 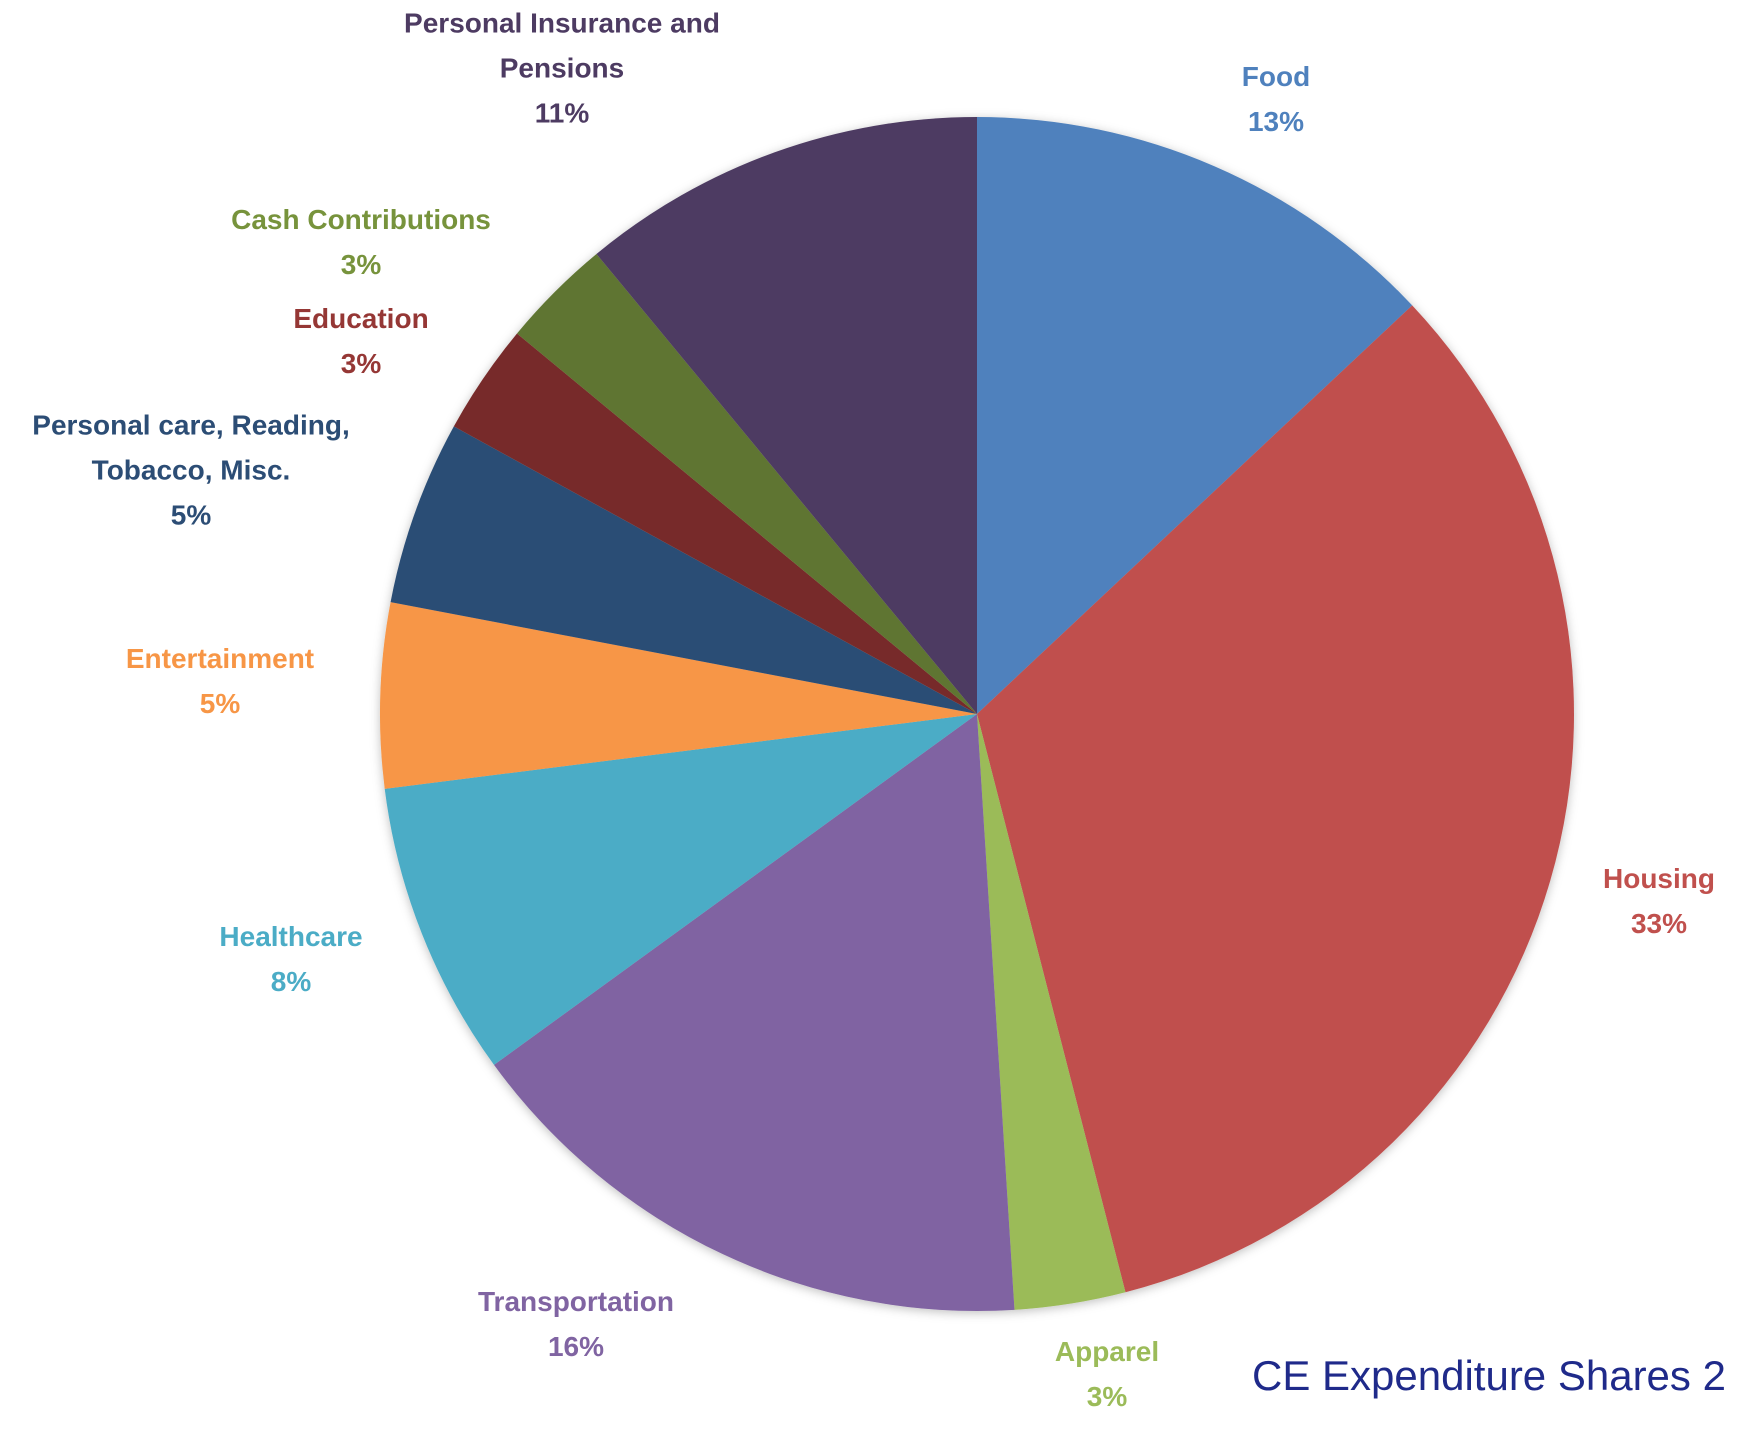 I want to click on category-label: Housing, so click(x=1659, y=878).